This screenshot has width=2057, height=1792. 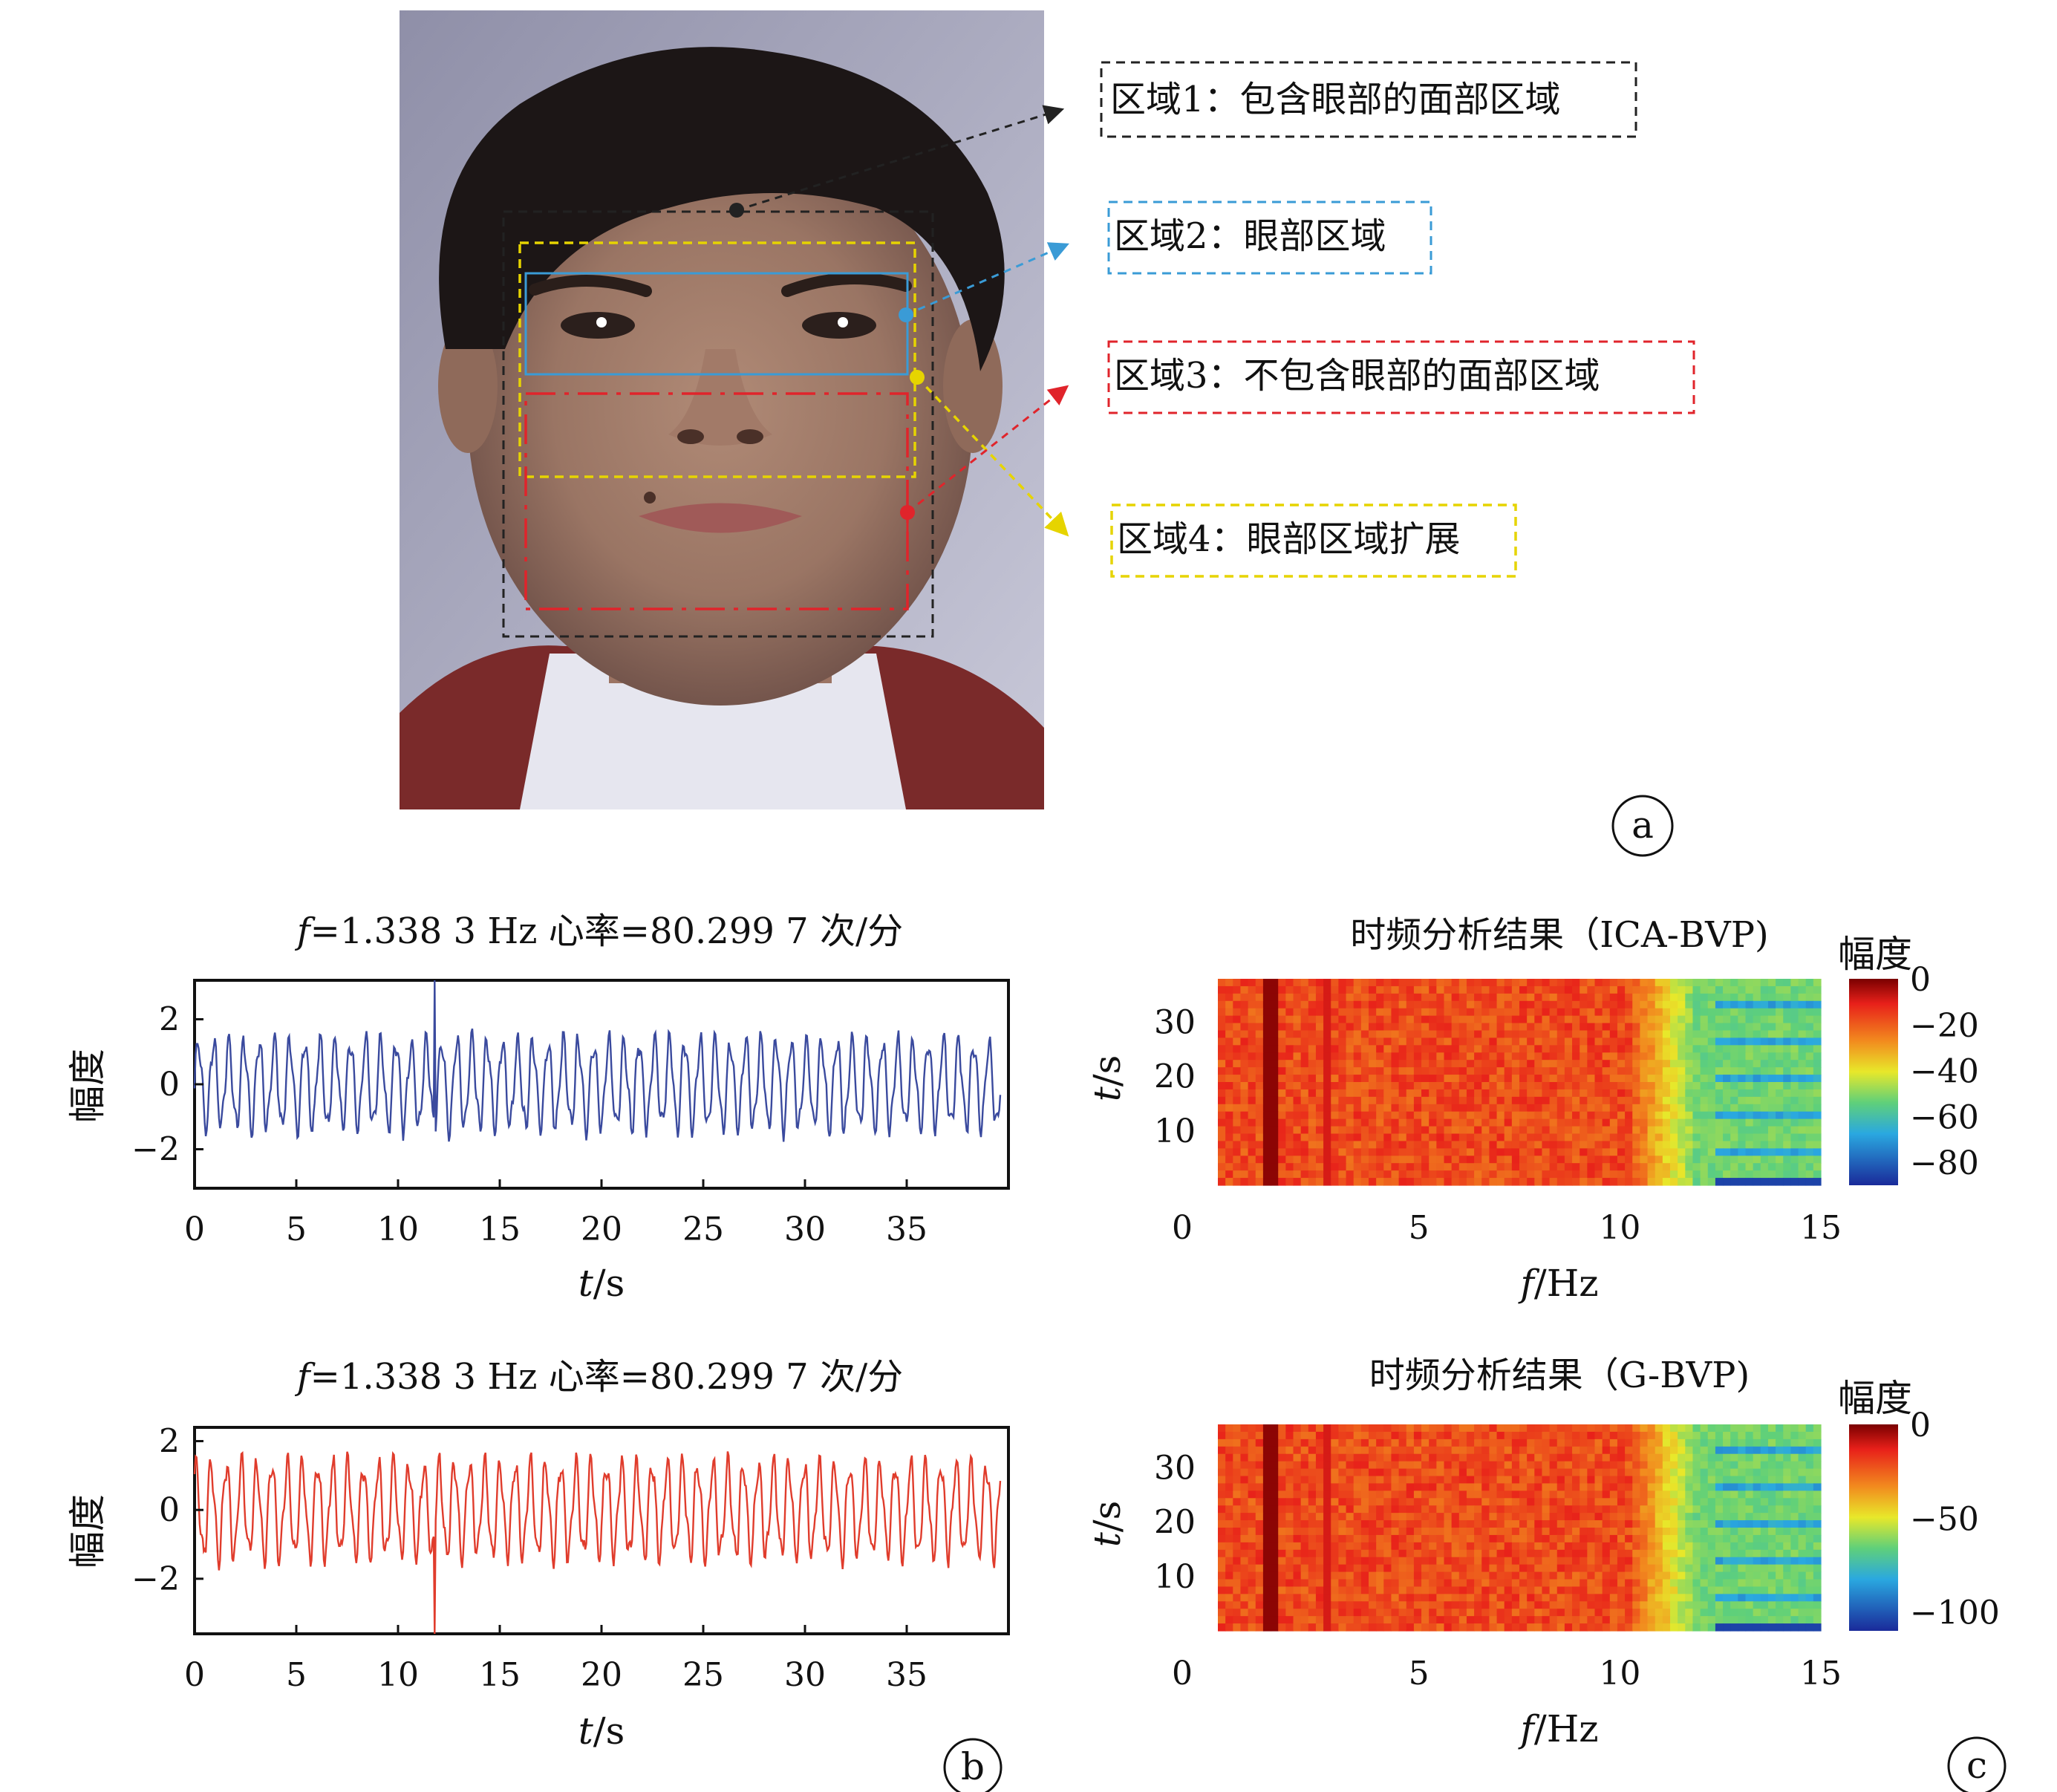 I want to click on x-axis-label: f/Hz, so click(x=1557, y=1283).